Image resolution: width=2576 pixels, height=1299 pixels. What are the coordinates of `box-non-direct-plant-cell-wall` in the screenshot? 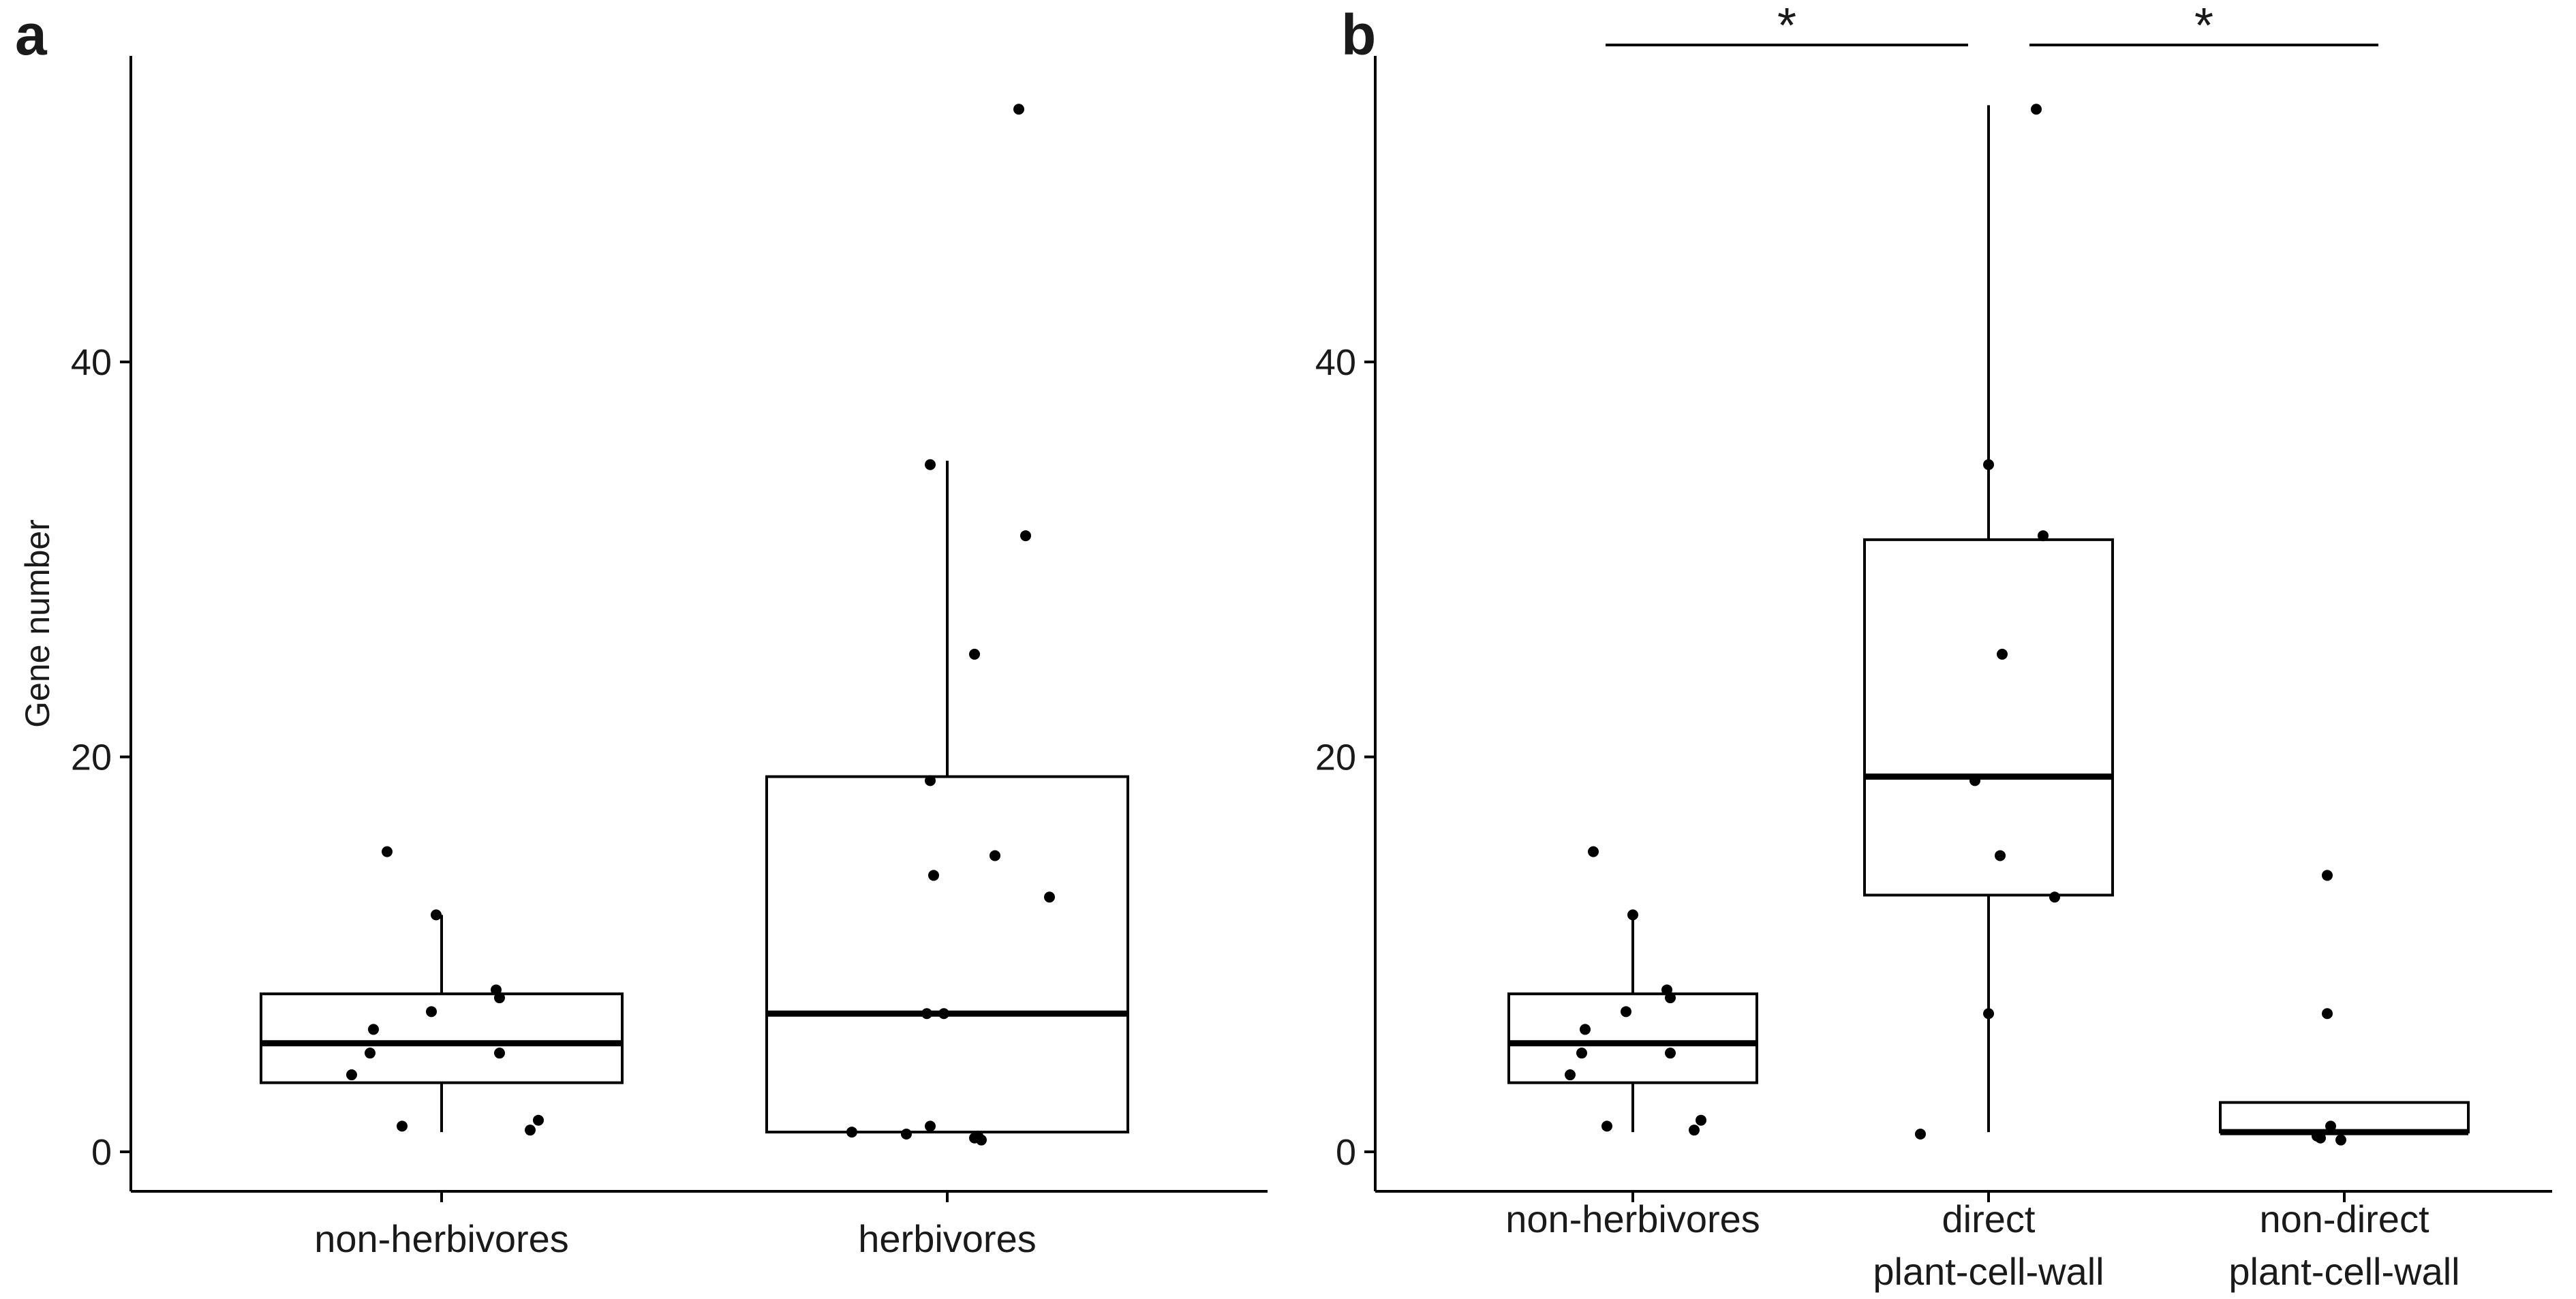 It's located at (2344, 1117).